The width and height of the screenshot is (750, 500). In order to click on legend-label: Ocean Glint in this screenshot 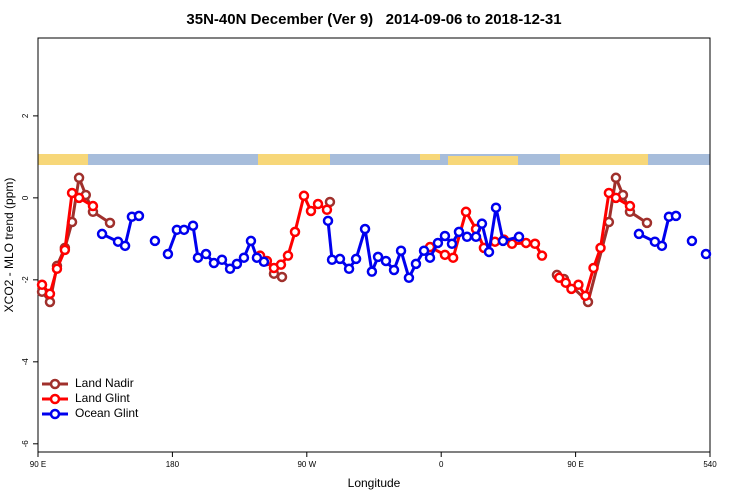, I will do `click(107, 413)`.